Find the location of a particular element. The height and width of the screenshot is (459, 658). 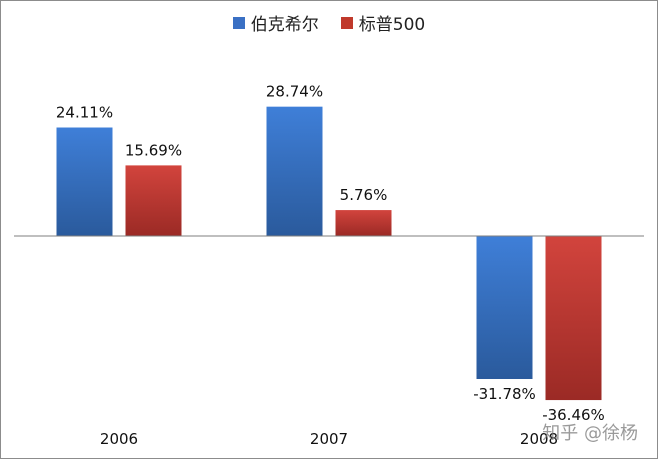

data-label-berkshire-2008: -31.78% is located at coordinates (504, 394).